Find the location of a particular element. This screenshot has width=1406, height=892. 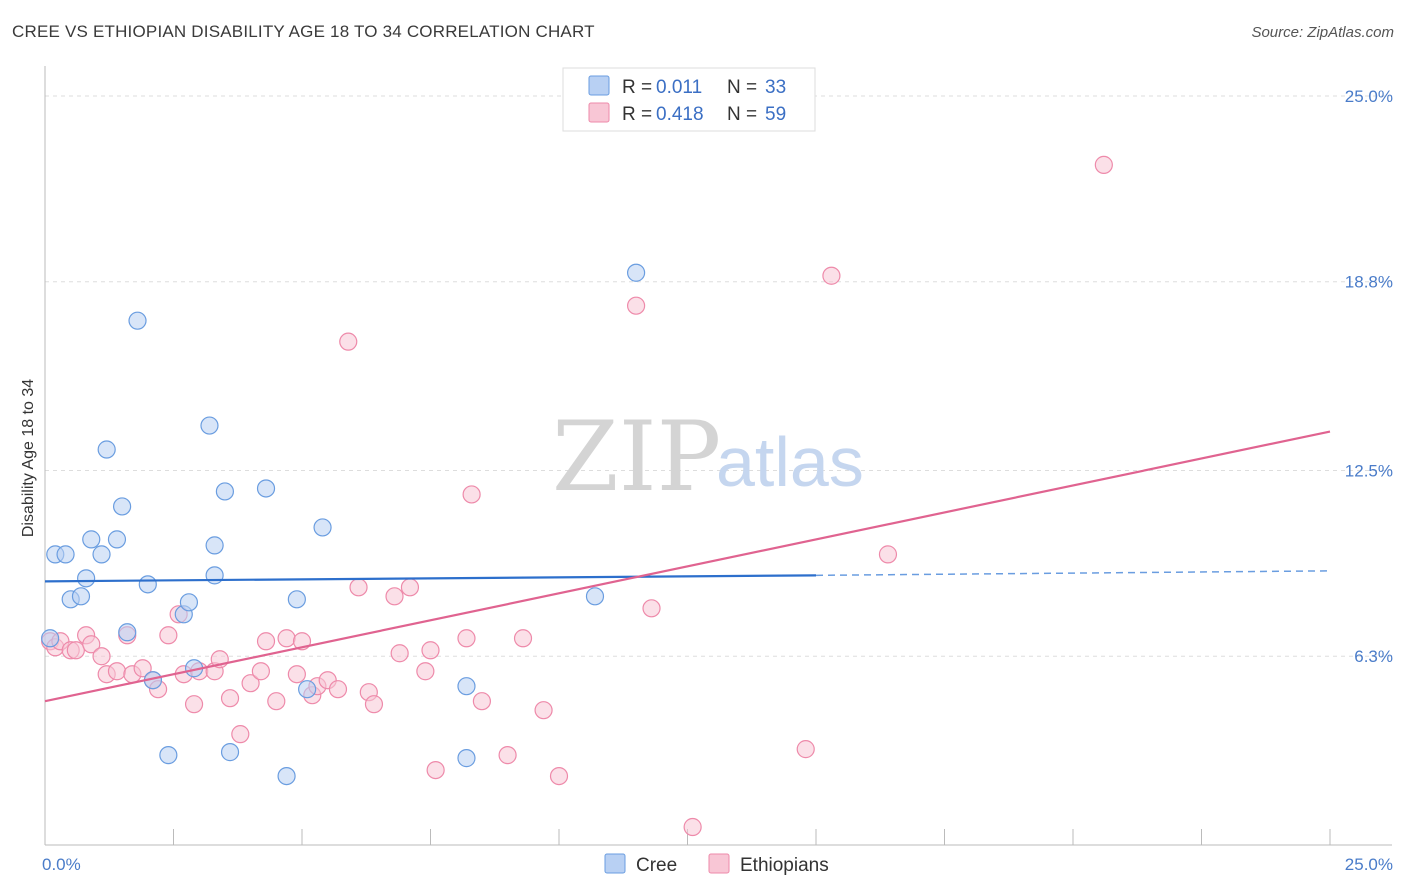

legend-n-value-cree: 33 is located at coordinates (775, 87).